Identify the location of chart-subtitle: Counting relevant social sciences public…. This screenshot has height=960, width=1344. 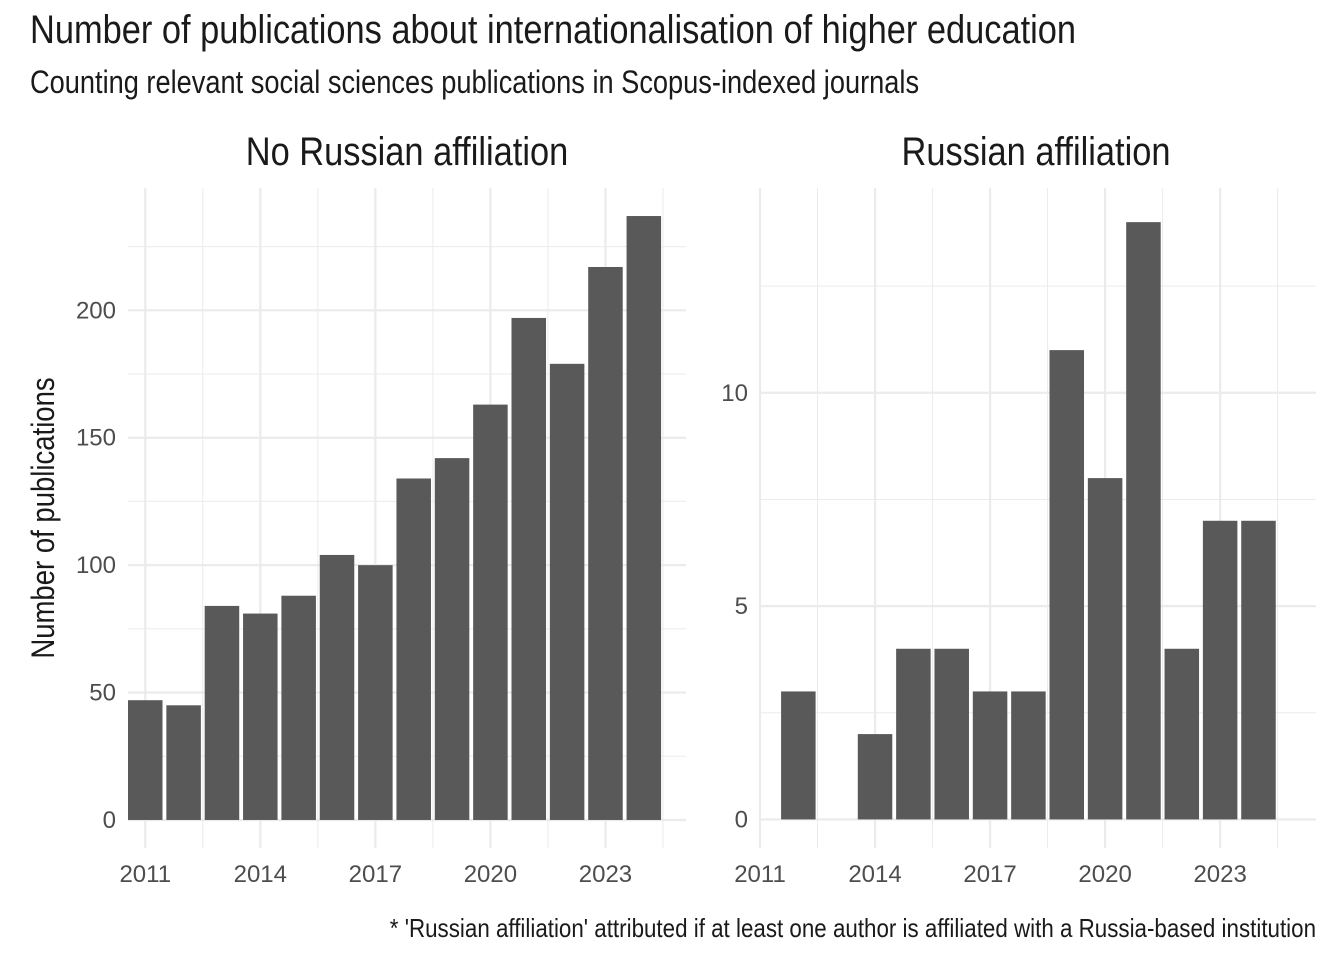
(475, 82).